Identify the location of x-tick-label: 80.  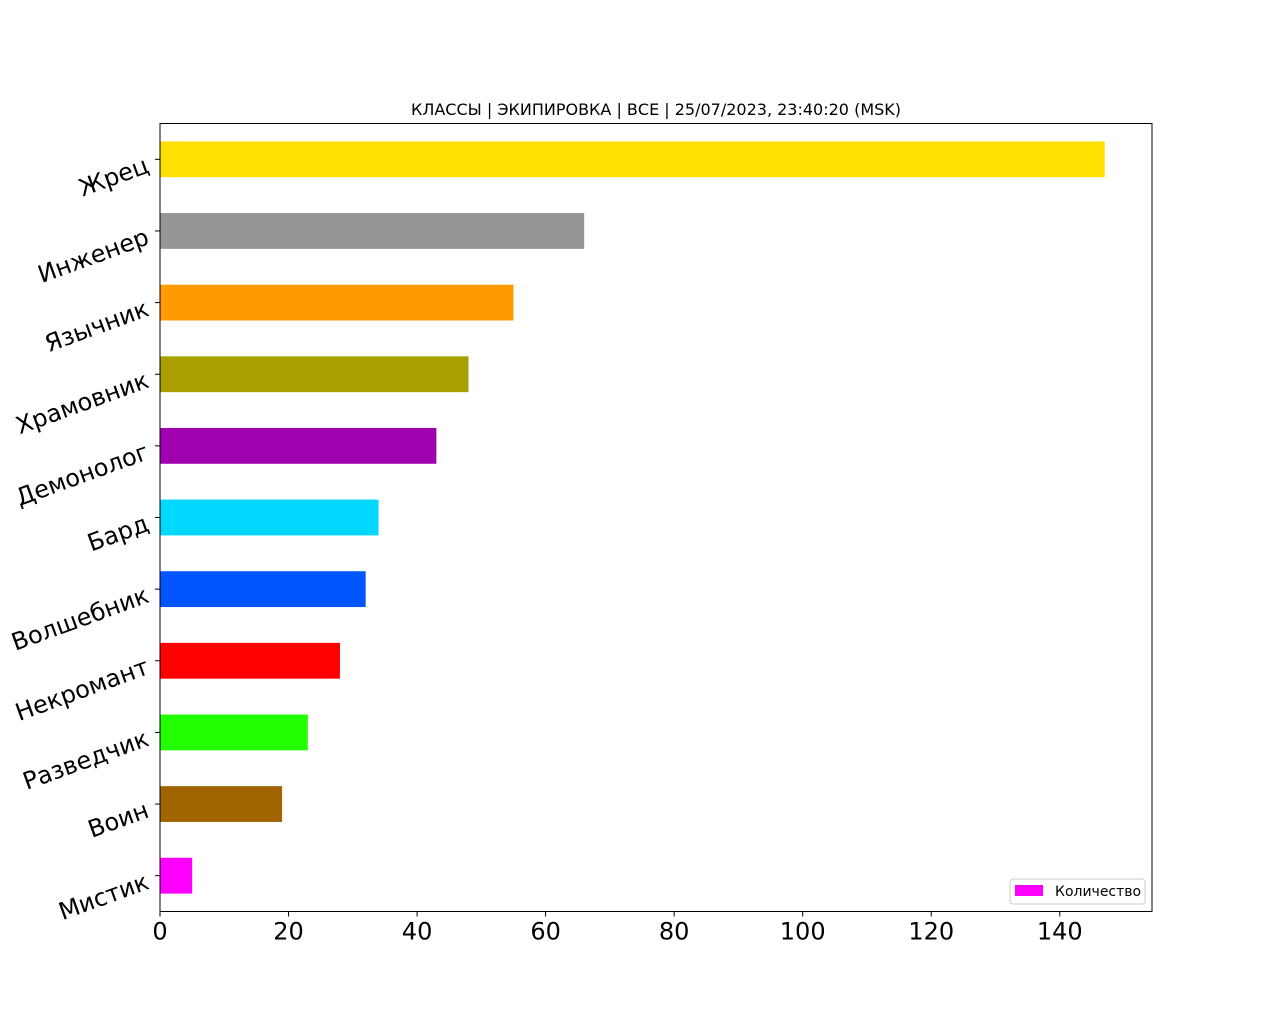
(674, 932).